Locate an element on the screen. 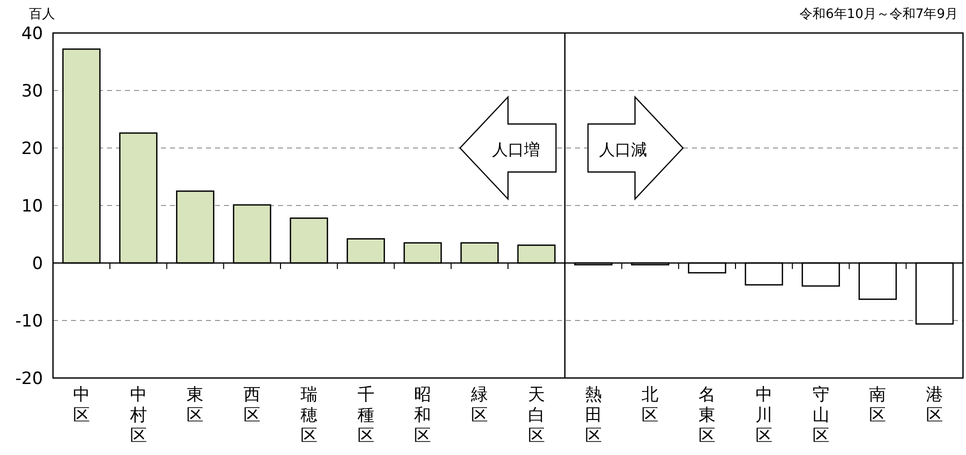 This screenshot has width=966, height=455. x-tick-label: 守山区 is located at coordinates (821, 415).